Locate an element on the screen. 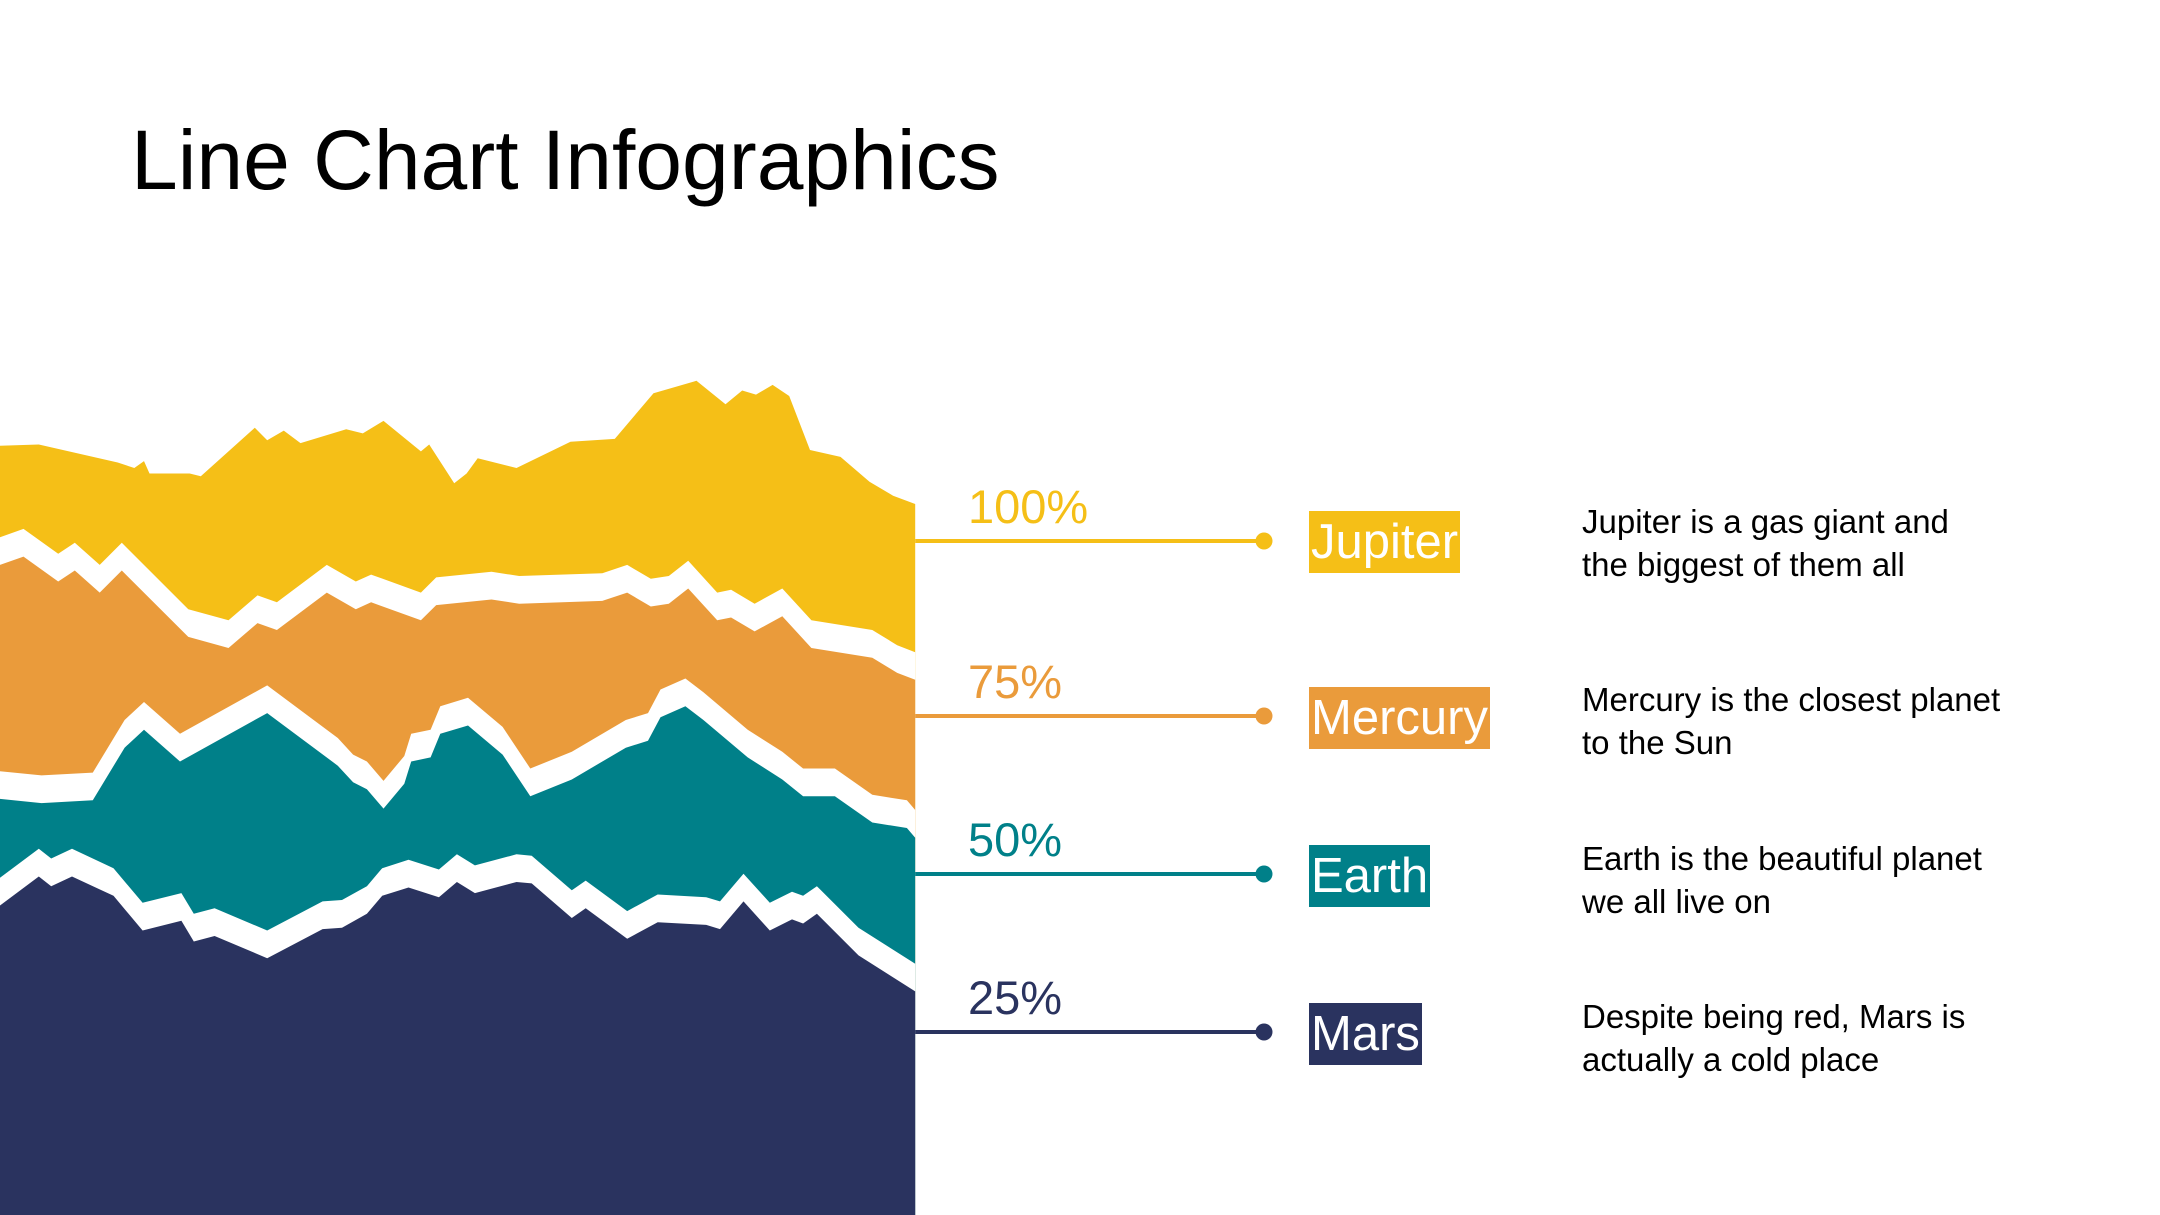  percent-label-jupiter: 100% is located at coordinates (1028, 506).